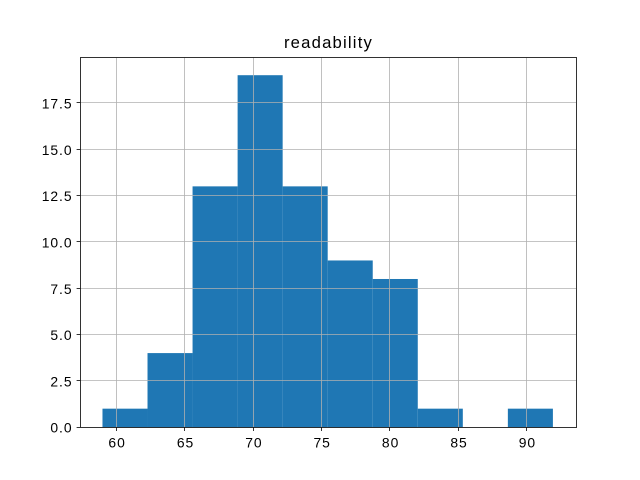 The image size is (640, 480). I want to click on svg-text: 7.5, so click(61, 289).